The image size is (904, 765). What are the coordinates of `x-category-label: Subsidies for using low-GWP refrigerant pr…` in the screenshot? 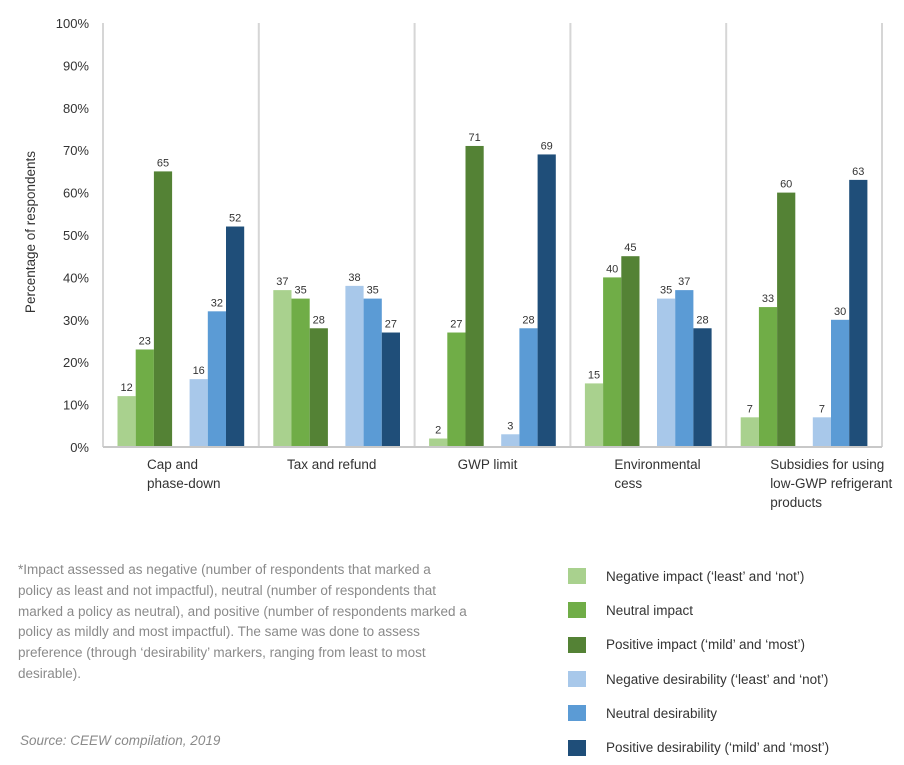 It's located at (831, 483).